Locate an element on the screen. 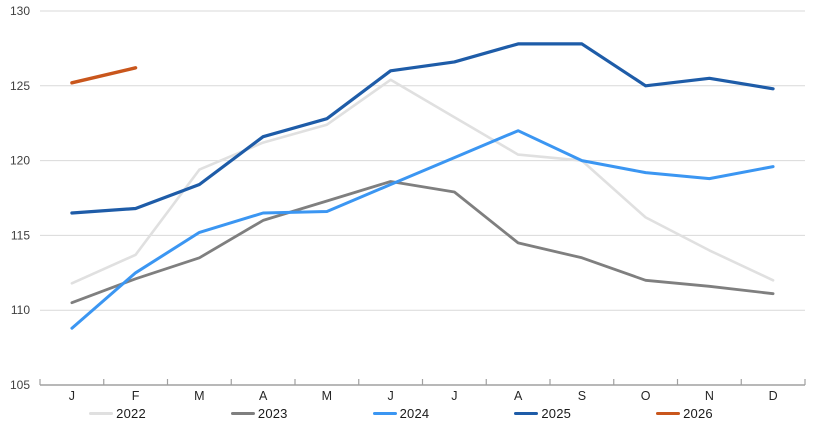 The image size is (820, 438). legend-label-2026: 2026 is located at coordinates (698, 413).